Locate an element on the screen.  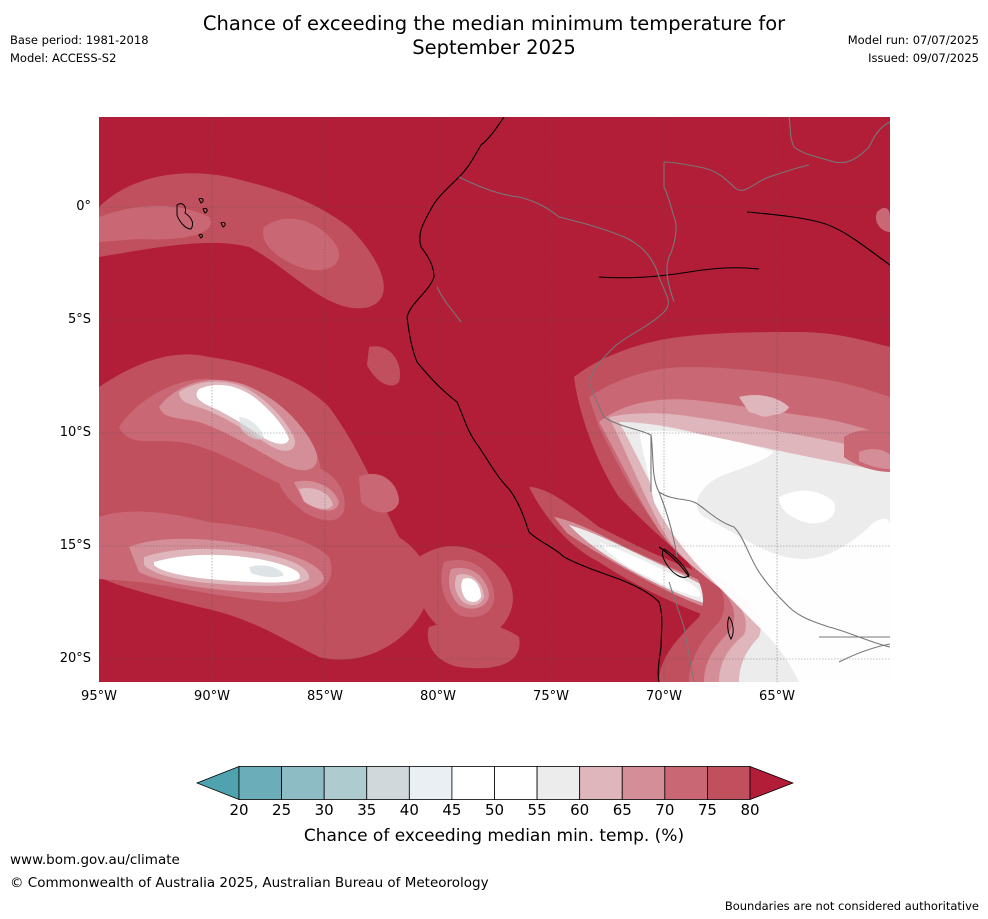
right-metadata: Model run: 07/07/2025 Issued: 09/07/2025 is located at coordinates (913, 49).